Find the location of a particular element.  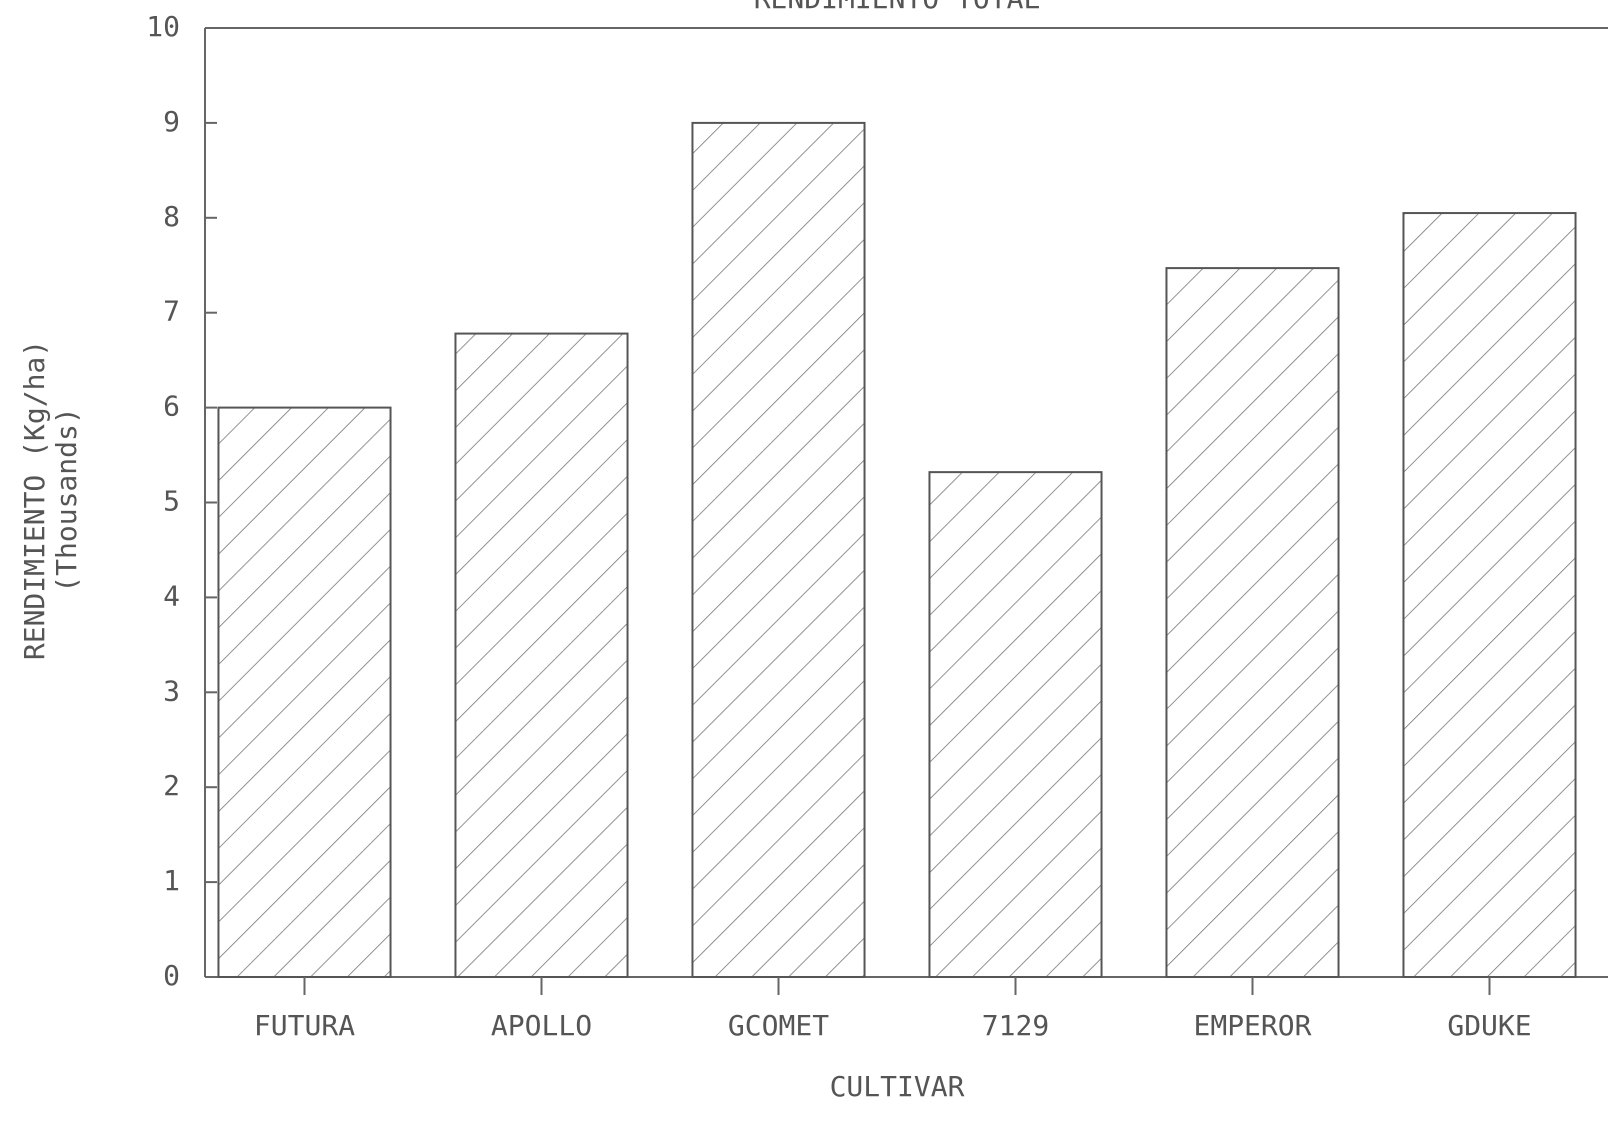

chart-title: RENDIMIENTO TOTAL is located at coordinates (897, 7).